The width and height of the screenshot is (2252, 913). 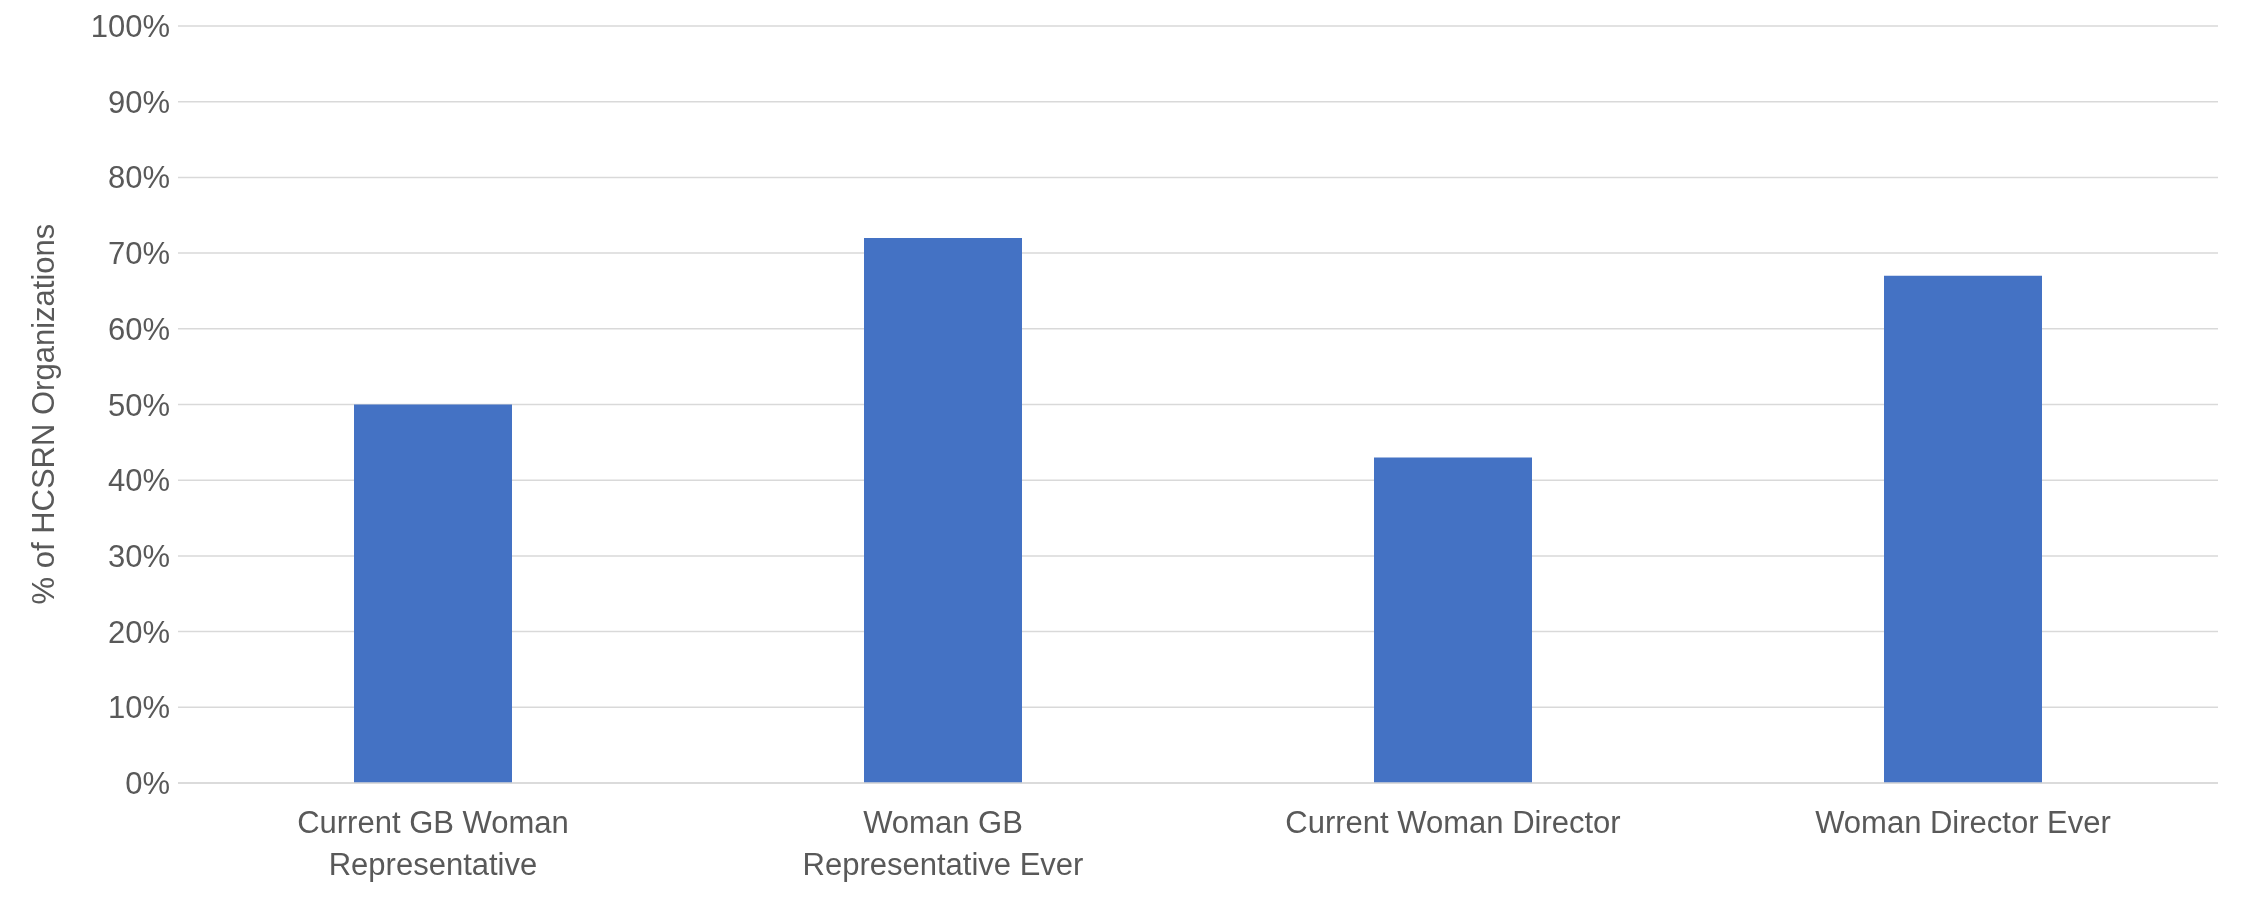 I want to click on y-tick-label: 90%, so click(x=138, y=102).